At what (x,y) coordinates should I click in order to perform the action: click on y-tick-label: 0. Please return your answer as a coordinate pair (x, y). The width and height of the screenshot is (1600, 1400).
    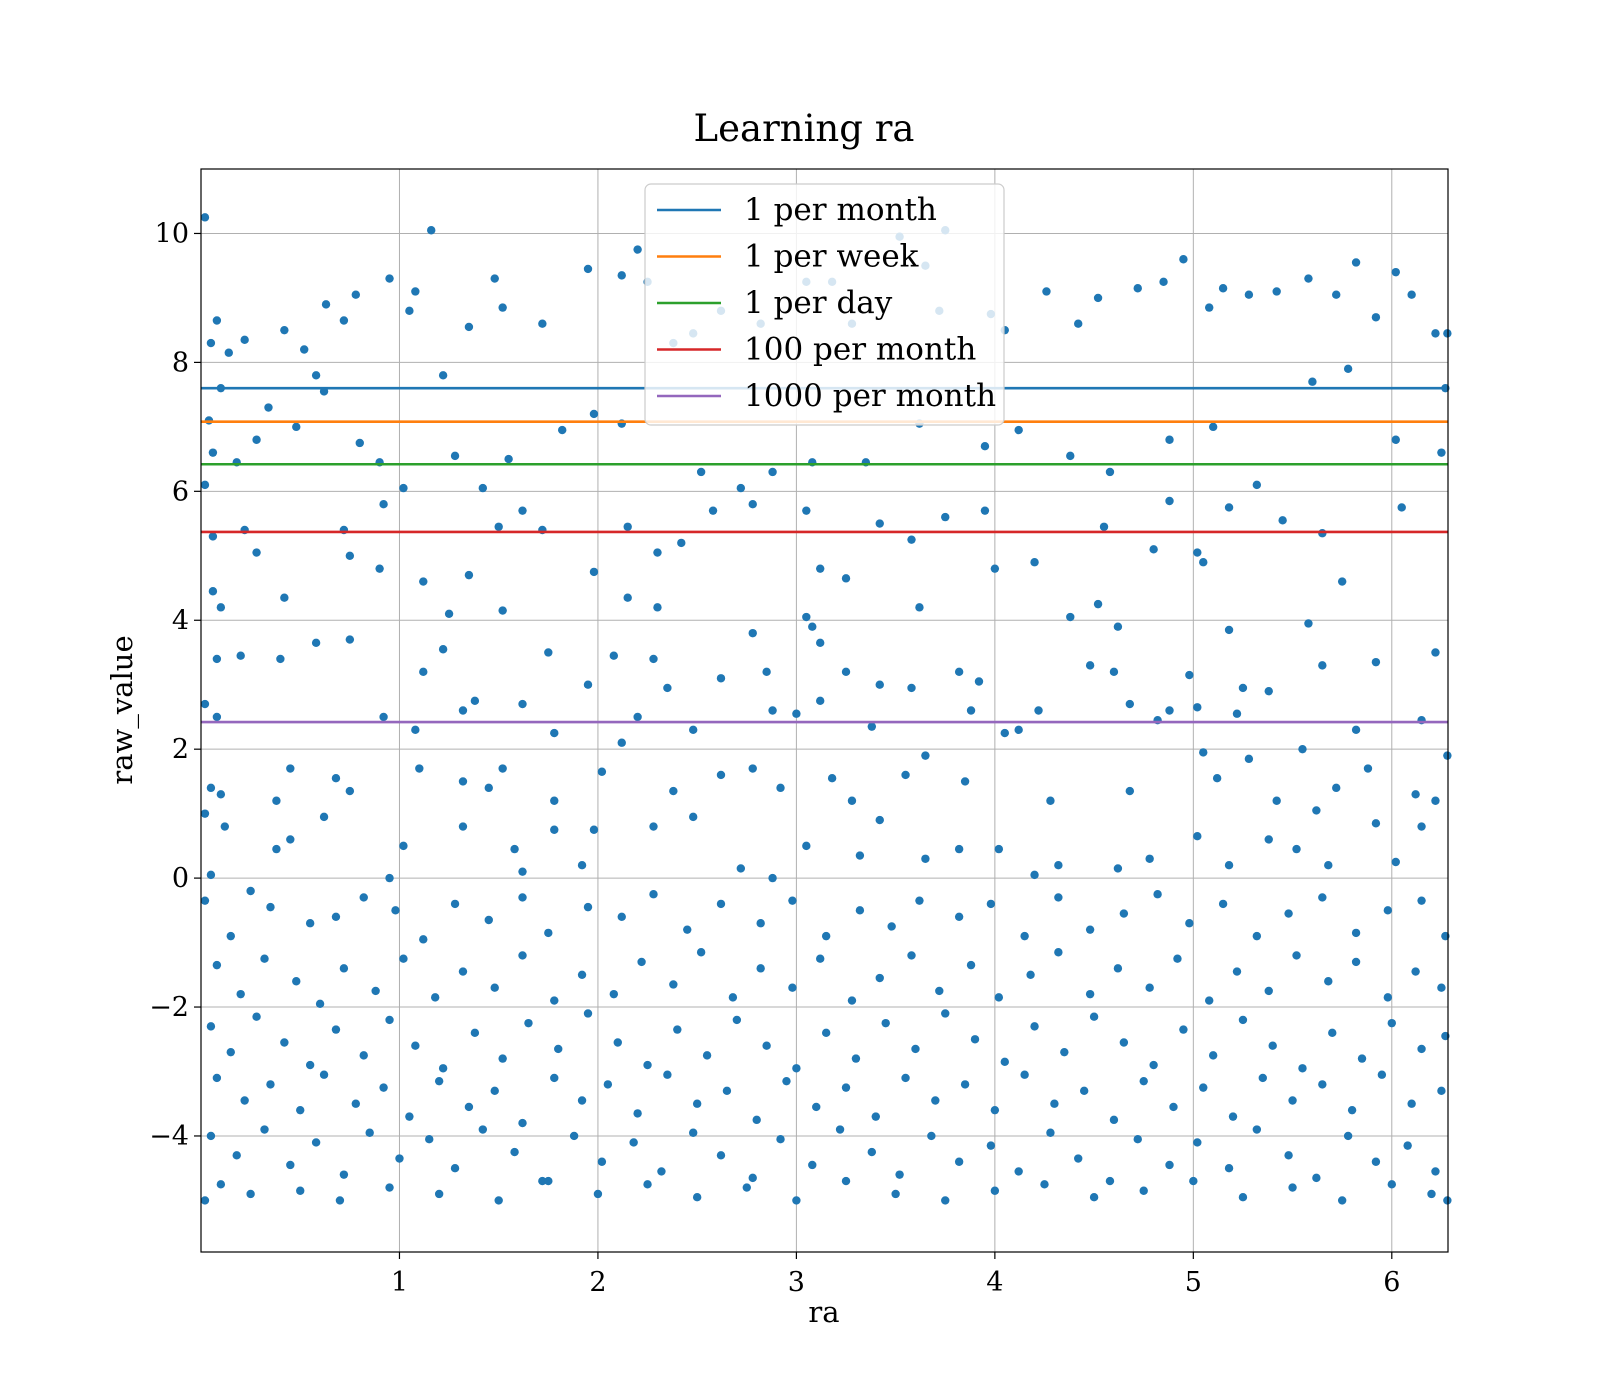
    Looking at the image, I should click on (180, 878).